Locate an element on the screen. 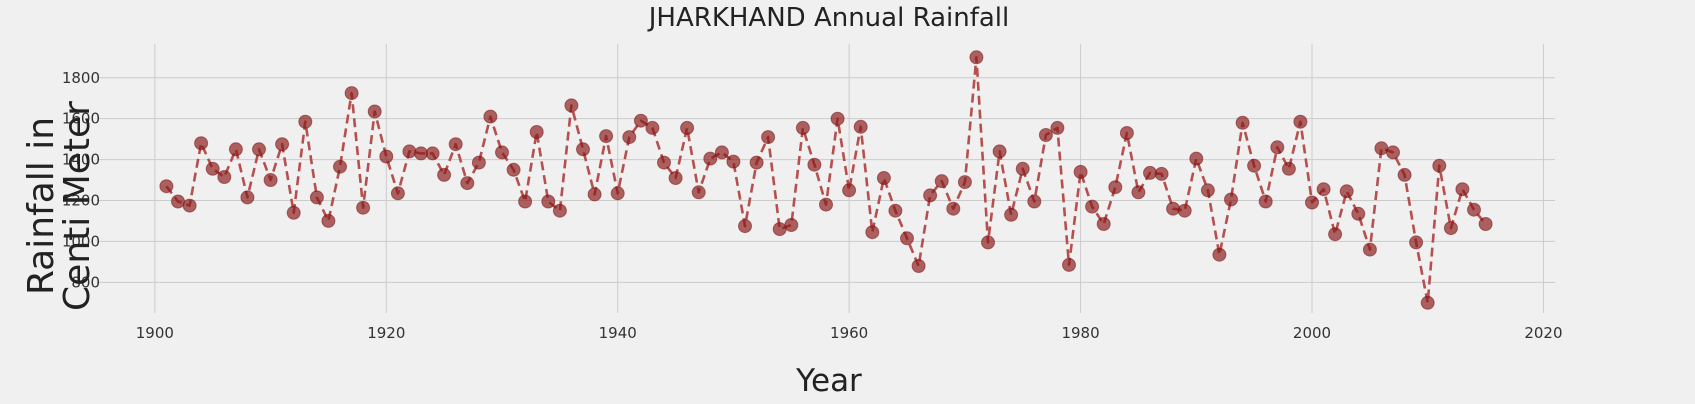  y-tick-label: 800 is located at coordinates (85, 282).